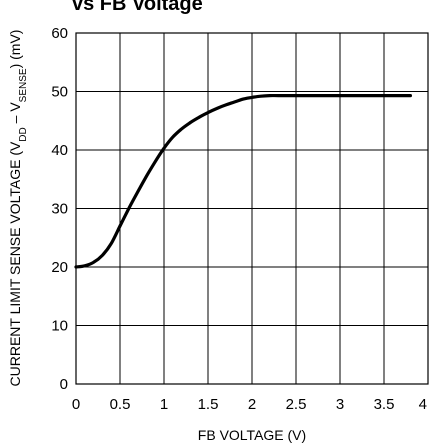 The height and width of the screenshot is (444, 432). Describe the element at coordinates (64, 384) in the screenshot. I see `y-tick-label: 0` at that location.